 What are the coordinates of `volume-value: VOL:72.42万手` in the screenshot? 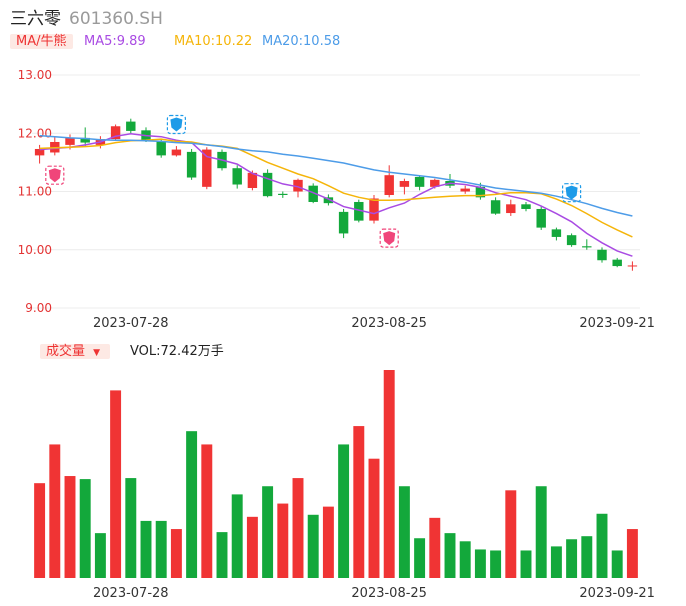 It's located at (177, 351).